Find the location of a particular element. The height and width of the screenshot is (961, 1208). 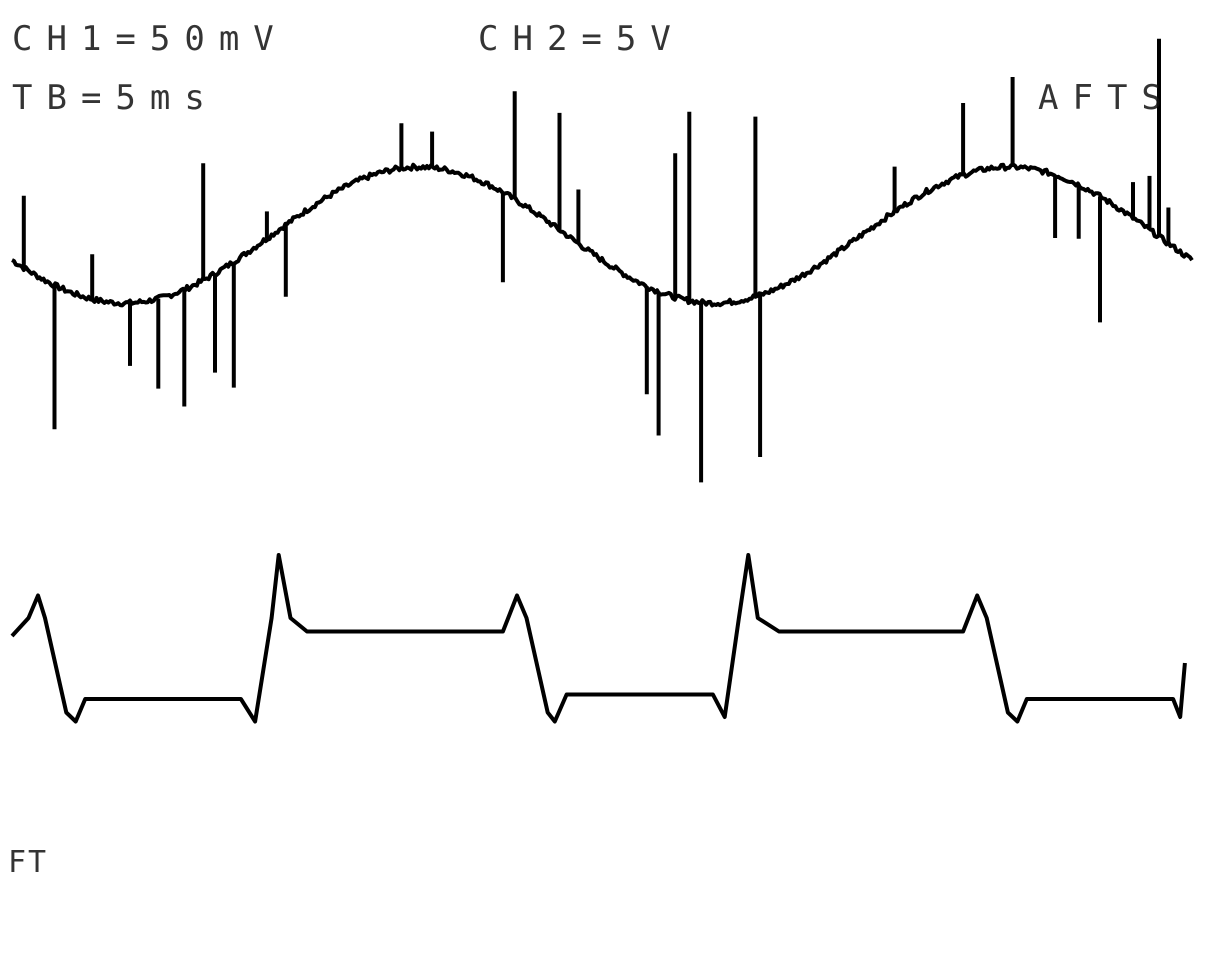

ch1-scale-label: CH1=50mV is located at coordinates (150, 39).